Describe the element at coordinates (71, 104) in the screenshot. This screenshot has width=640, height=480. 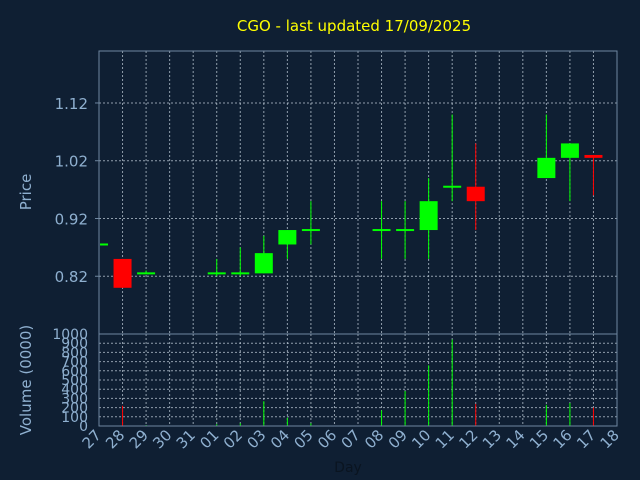
I see `price-tick-label: 1.12` at that location.